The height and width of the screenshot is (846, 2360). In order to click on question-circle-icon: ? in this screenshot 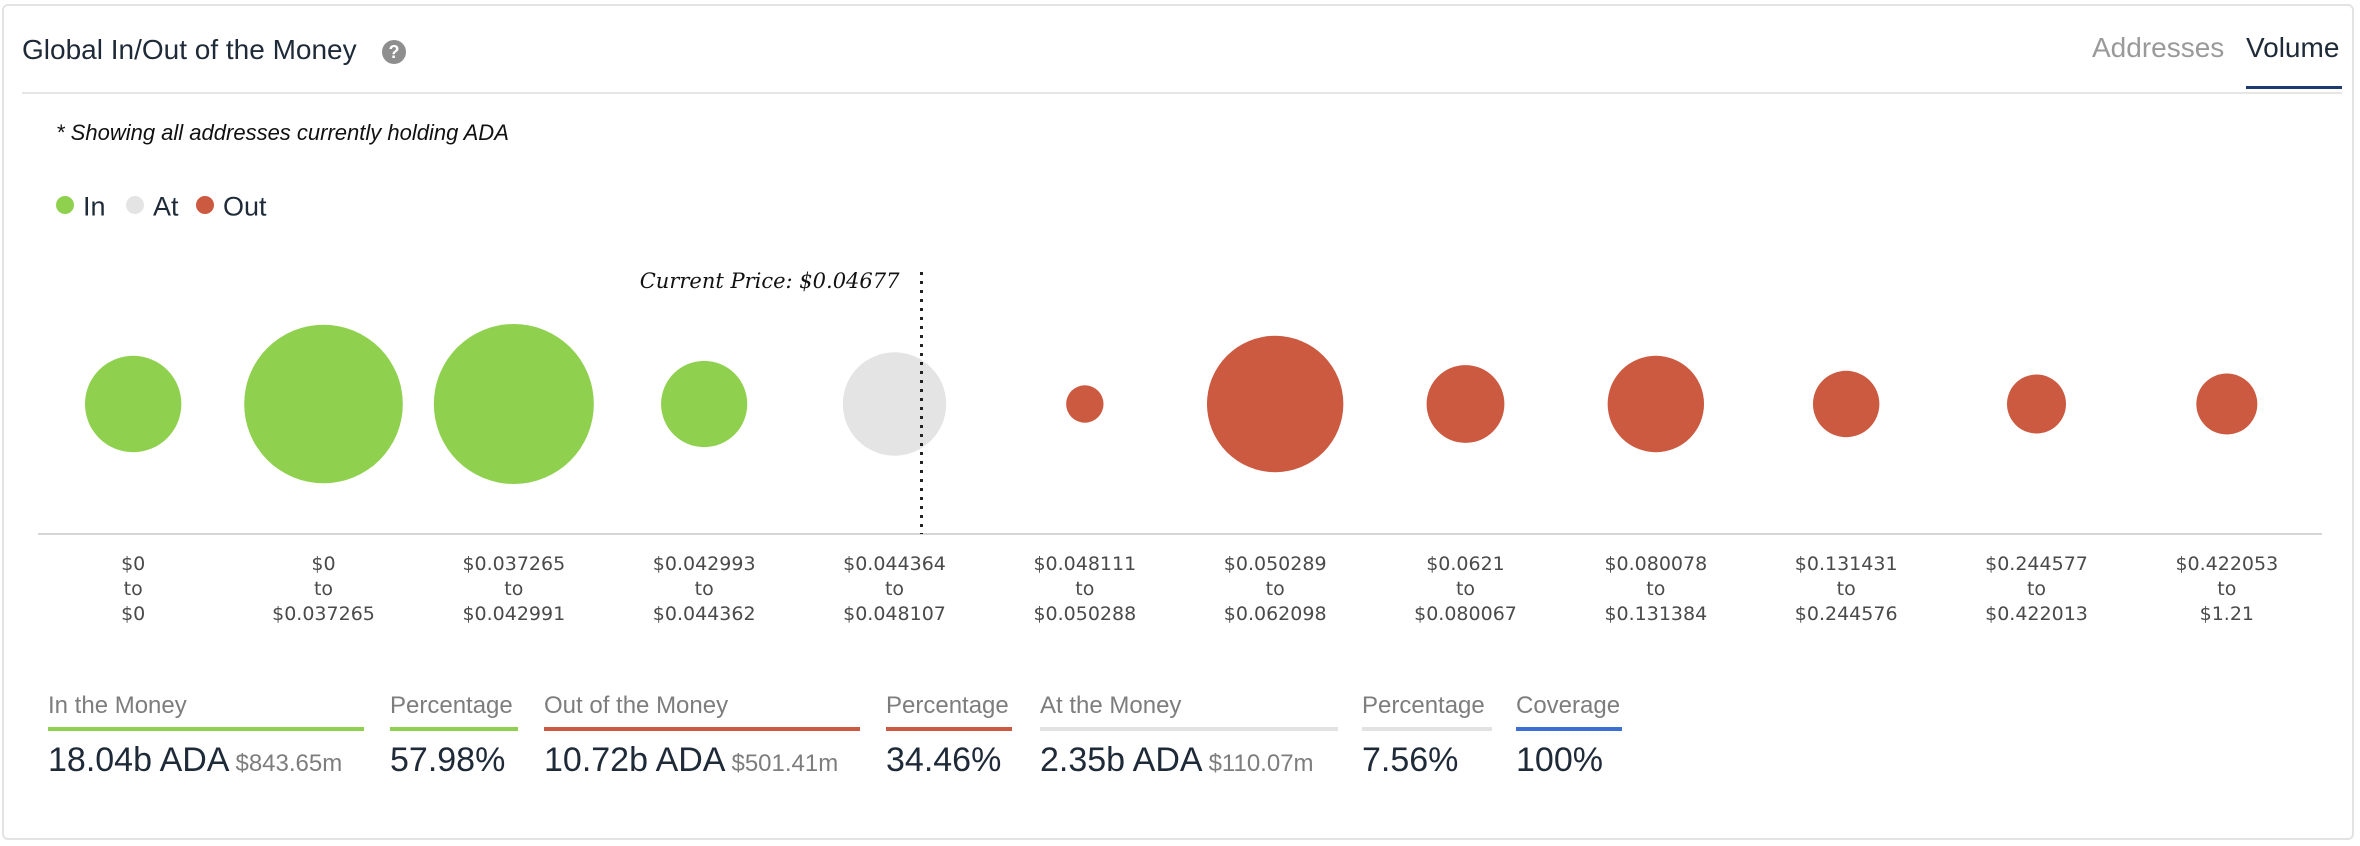, I will do `click(394, 52)`.